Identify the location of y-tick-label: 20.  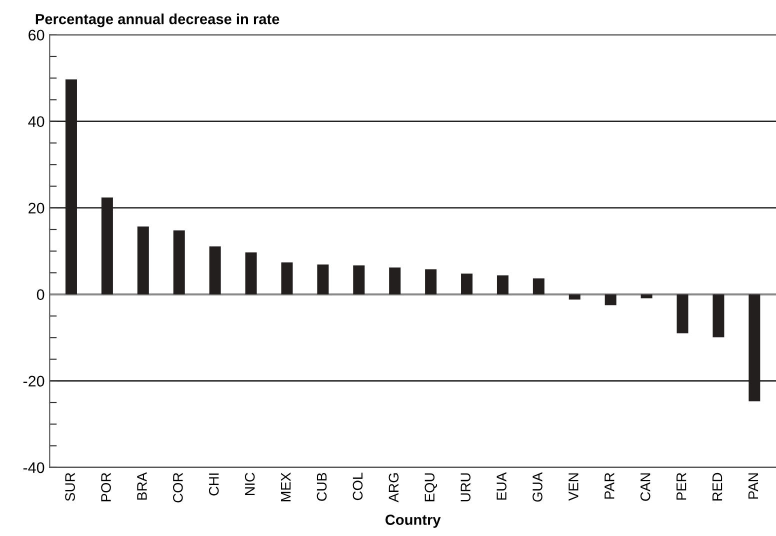
(36, 208).